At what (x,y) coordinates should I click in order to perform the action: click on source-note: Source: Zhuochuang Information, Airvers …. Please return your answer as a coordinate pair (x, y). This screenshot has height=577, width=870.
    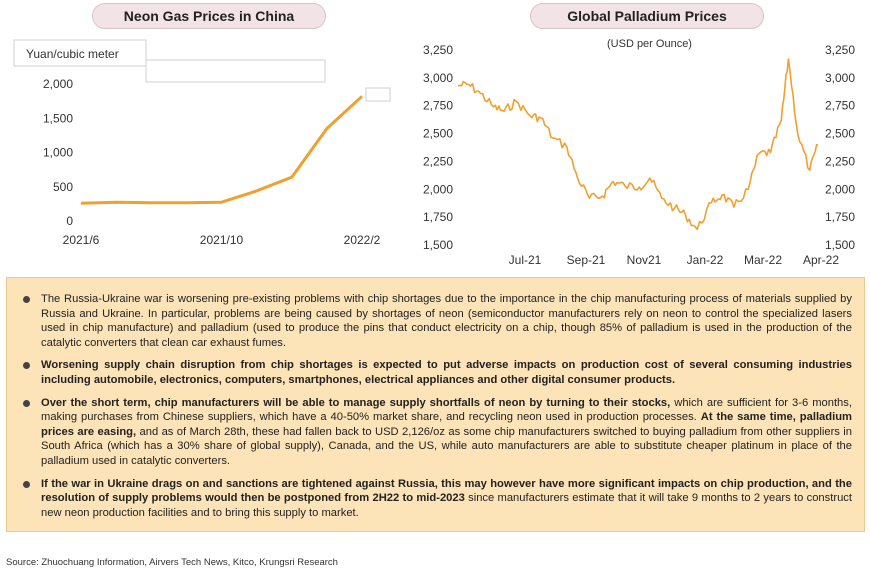
    Looking at the image, I should click on (172, 562).